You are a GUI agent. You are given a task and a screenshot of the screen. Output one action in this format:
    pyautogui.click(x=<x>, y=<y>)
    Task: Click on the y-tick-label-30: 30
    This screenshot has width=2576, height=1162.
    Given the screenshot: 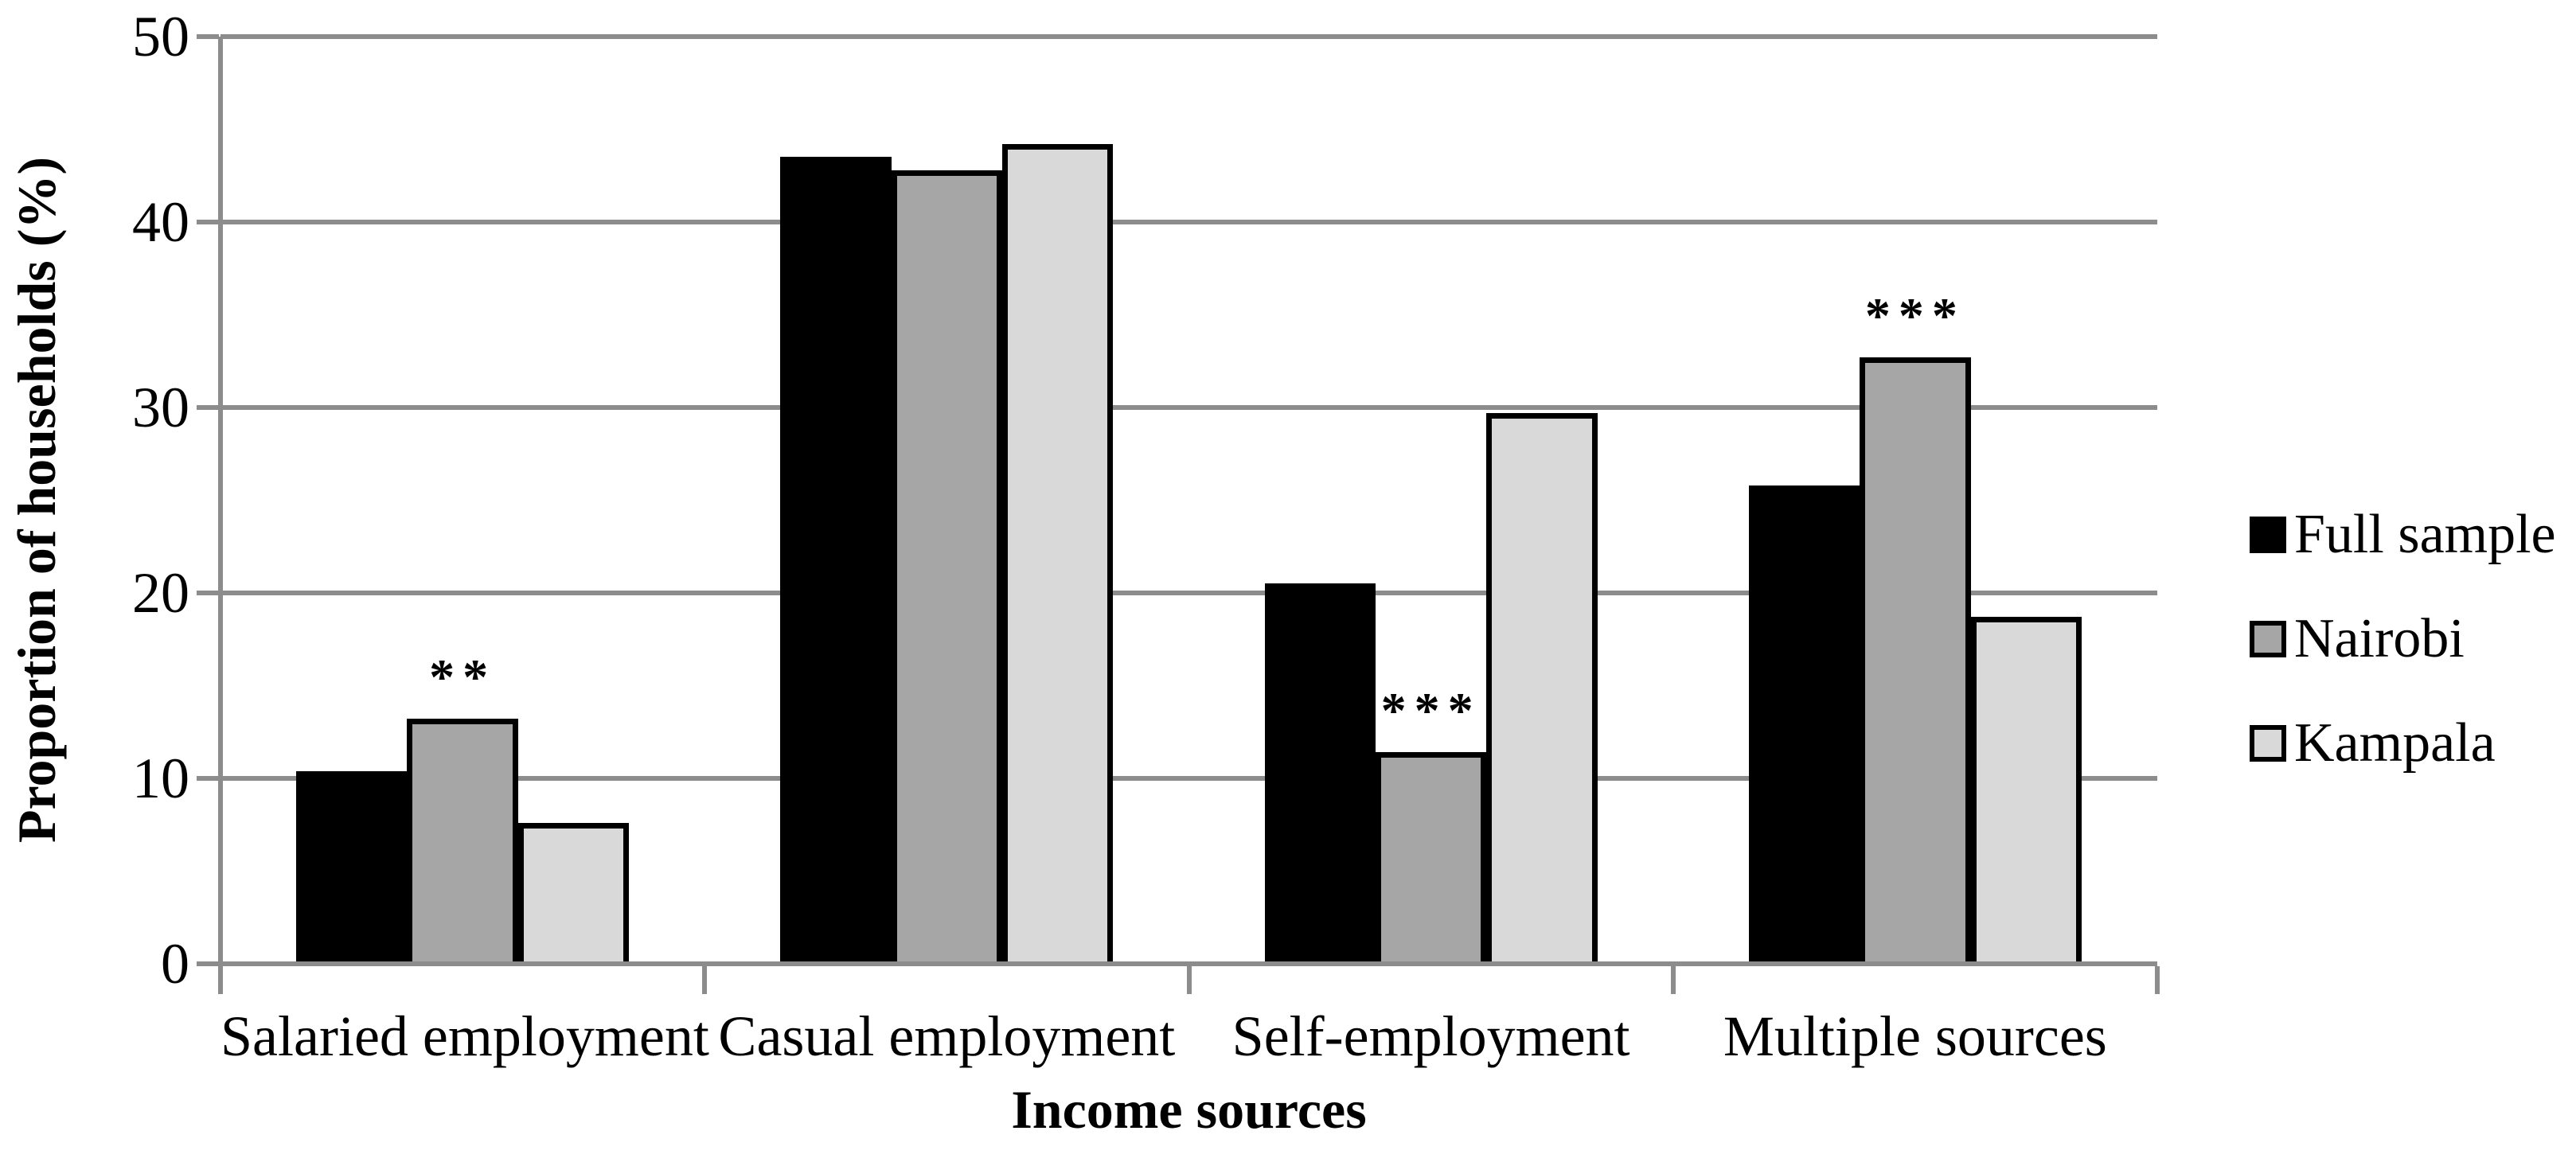 What is the action you would take?
    pyautogui.click(x=160, y=407)
    